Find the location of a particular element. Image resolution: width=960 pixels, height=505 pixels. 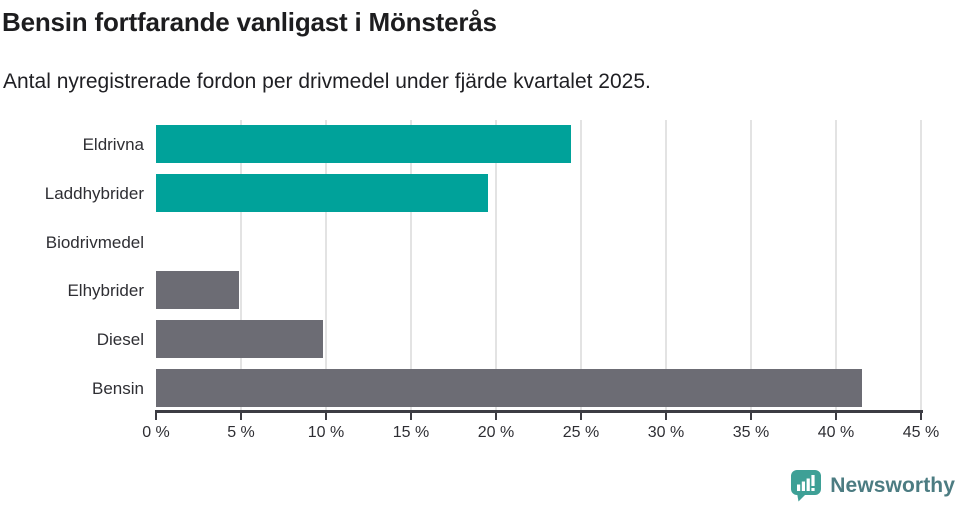

chart-title: Bensin fortfarande vanligast i Mönsterås is located at coordinates (249, 22).